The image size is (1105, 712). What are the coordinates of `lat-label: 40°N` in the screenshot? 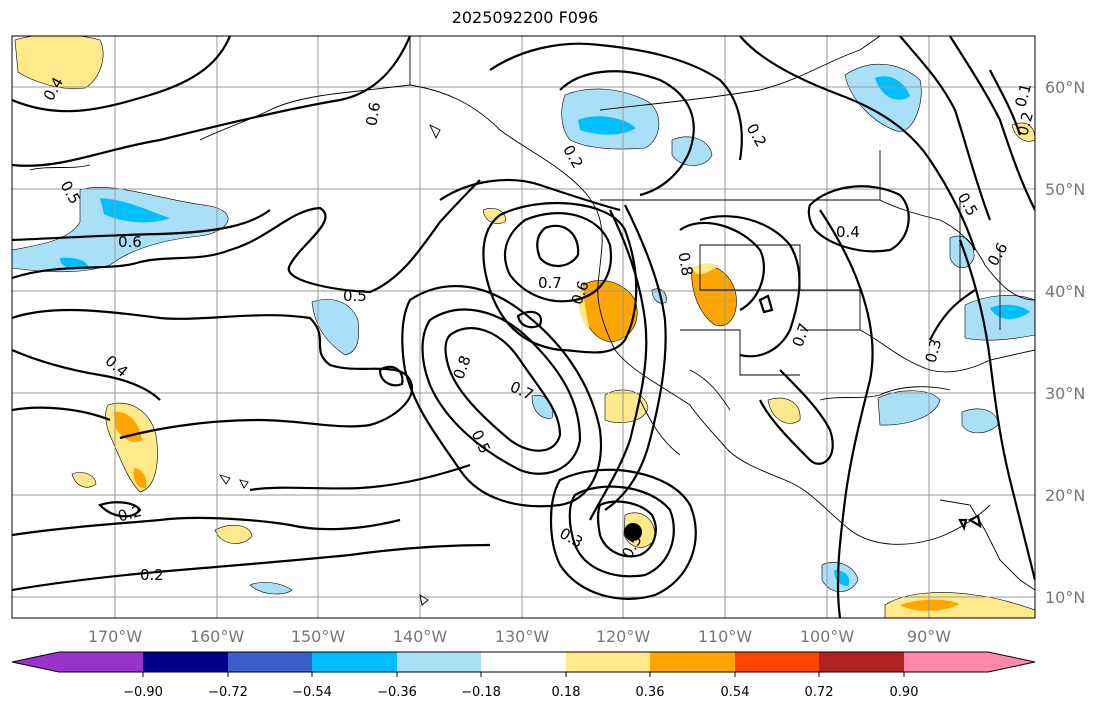 It's located at (1065, 291).